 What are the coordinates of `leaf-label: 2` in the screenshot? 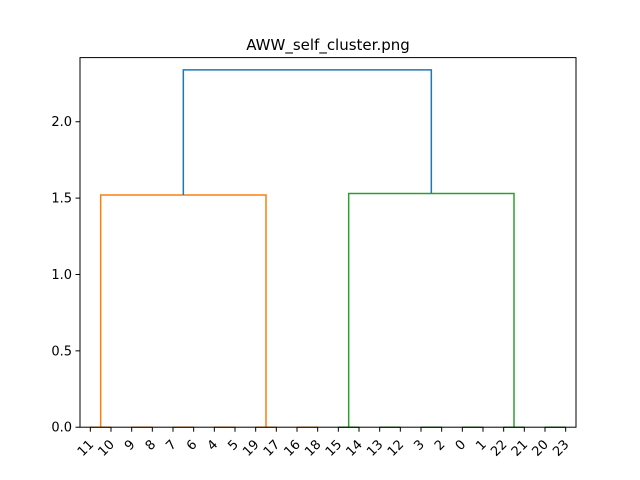 It's located at (440, 445).